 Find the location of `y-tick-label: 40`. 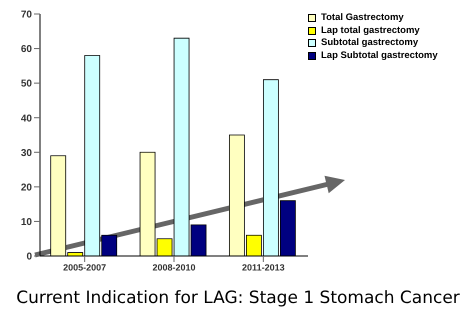

y-tick-label: 40 is located at coordinates (26, 118).